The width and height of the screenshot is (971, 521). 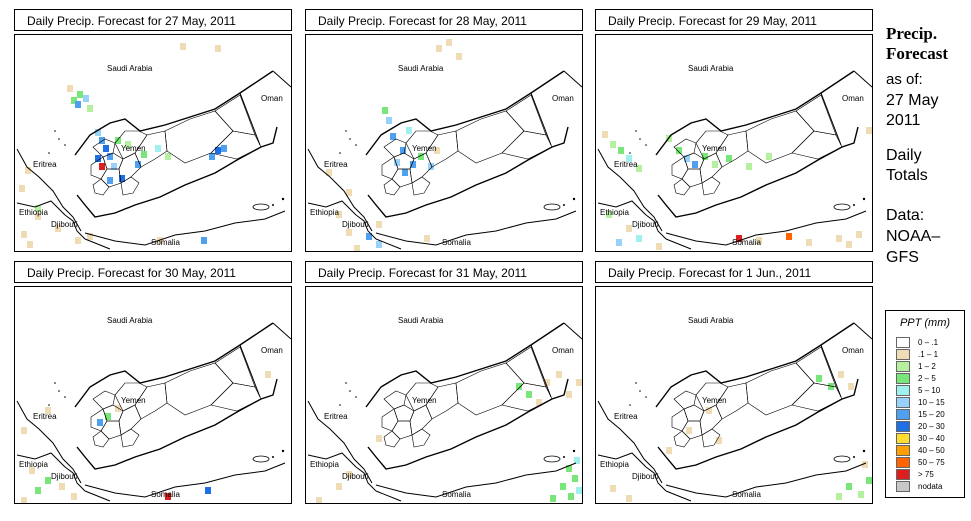 What do you see at coordinates (153, 20) in the screenshot?
I see `panel-title: Daily Precip. Forecast for 27 May, 2011` at bounding box center [153, 20].